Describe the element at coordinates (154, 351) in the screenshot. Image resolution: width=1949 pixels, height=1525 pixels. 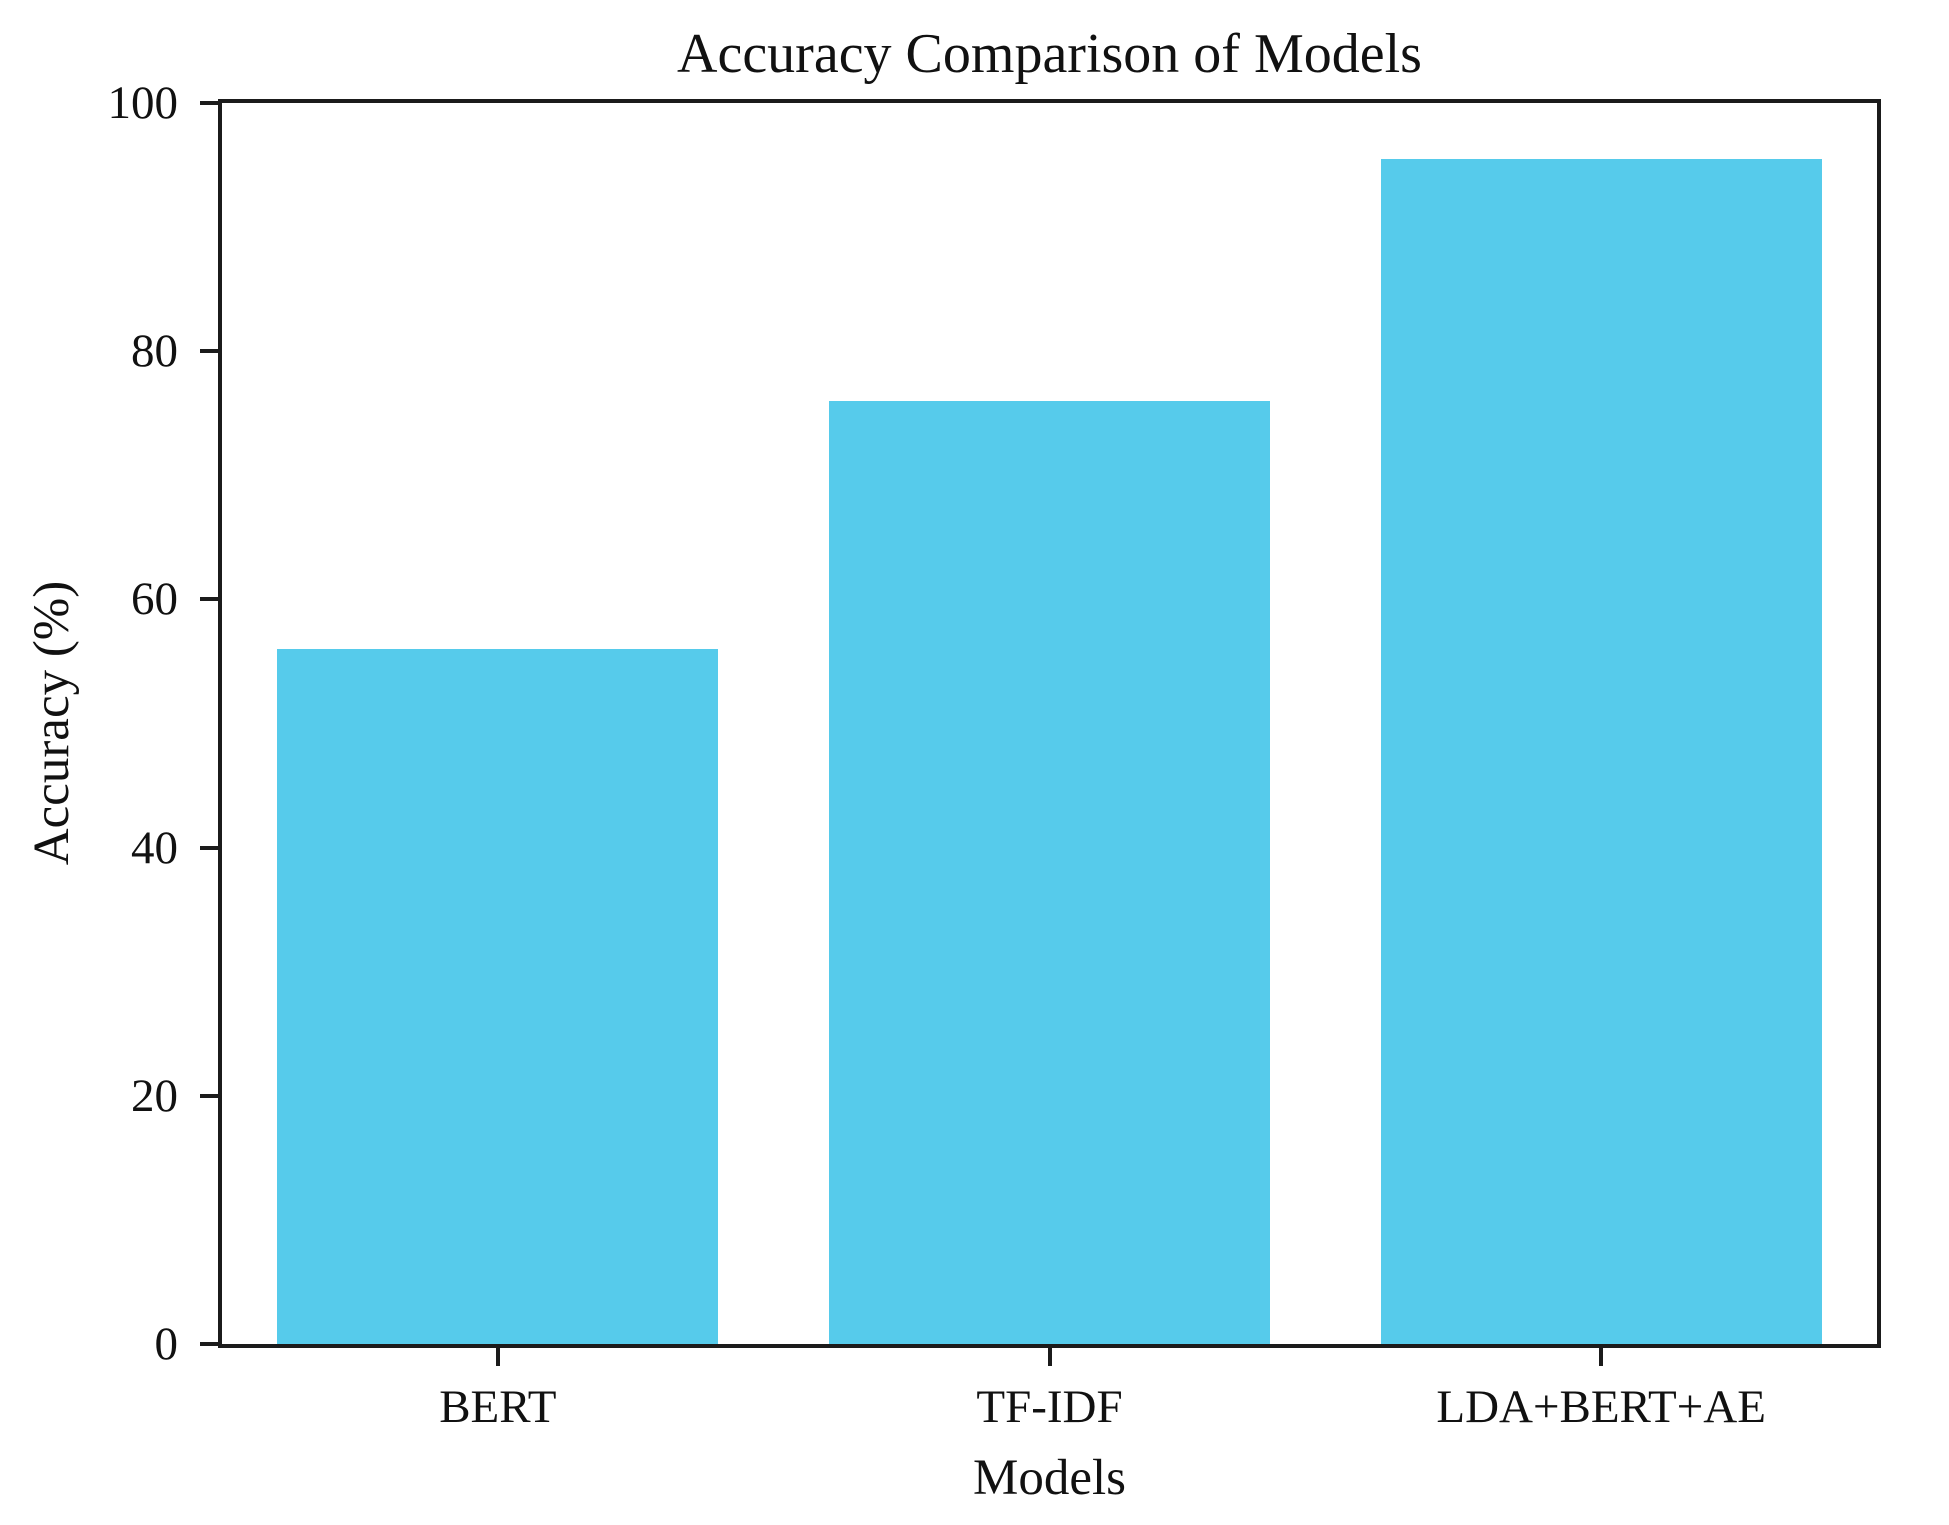
I see `y-tick-label: 80` at that location.